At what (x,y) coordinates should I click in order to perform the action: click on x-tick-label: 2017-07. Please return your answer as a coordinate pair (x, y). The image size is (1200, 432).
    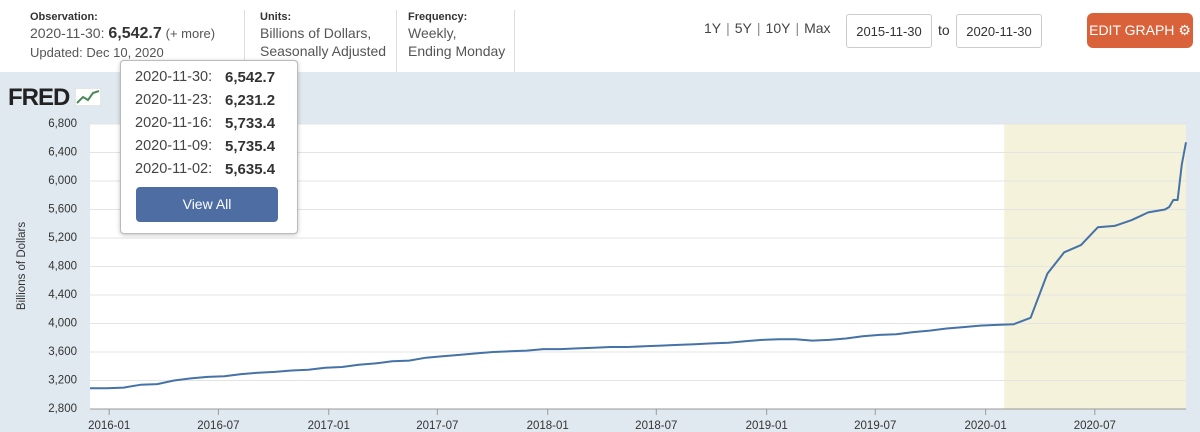
    Looking at the image, I should click on (437, 426).